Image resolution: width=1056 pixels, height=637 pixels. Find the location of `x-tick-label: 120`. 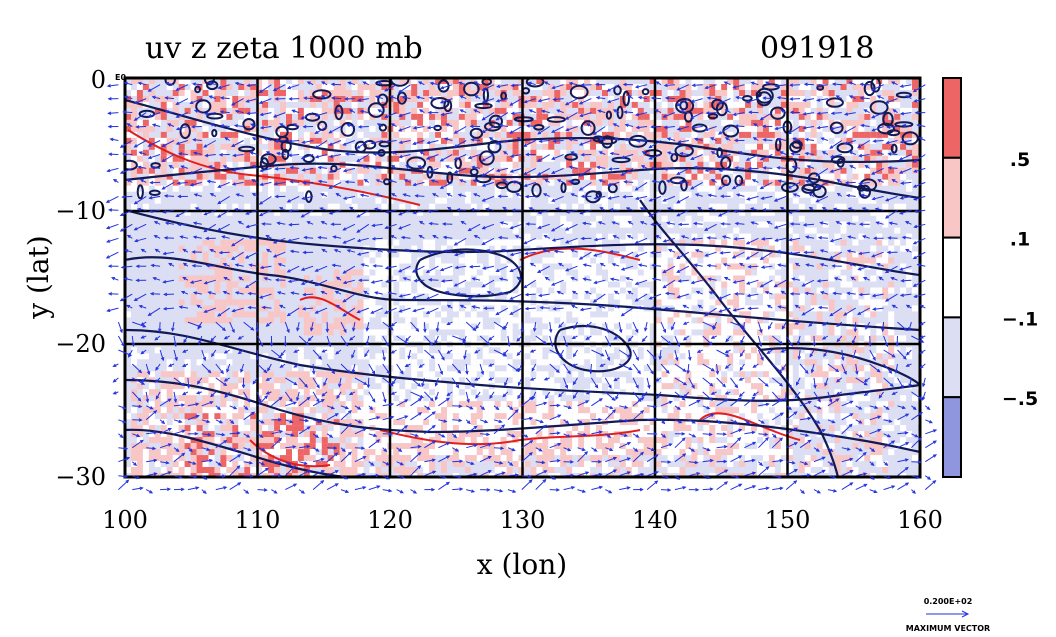

x-tick-label: 120 is located at coordinates (390, 520).